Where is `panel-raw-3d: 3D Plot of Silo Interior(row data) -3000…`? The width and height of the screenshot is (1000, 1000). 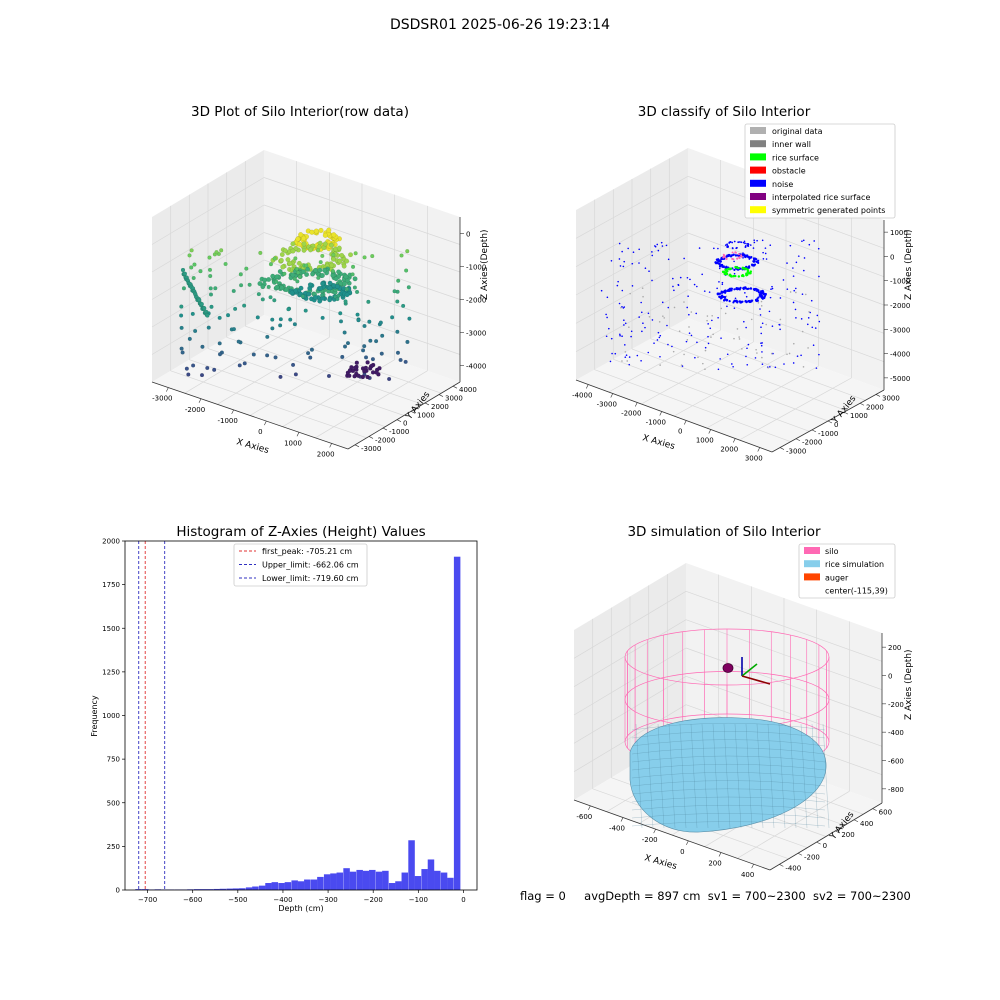 panel-raw-3d: 3D Plot of Silo Interior(row data) -3000… is located at coordinates (320, 281).